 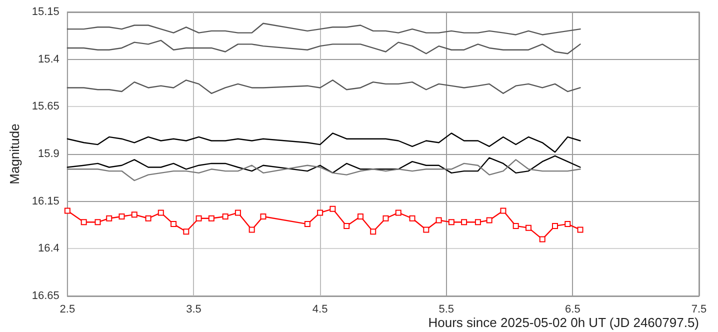 What do you see at coordinates (563, 322) in the screenshot?
I see `x-axis-title: Hours since 2025-05-02 0h UT (JD 2460797.5)` at bounding box center [563, 322].